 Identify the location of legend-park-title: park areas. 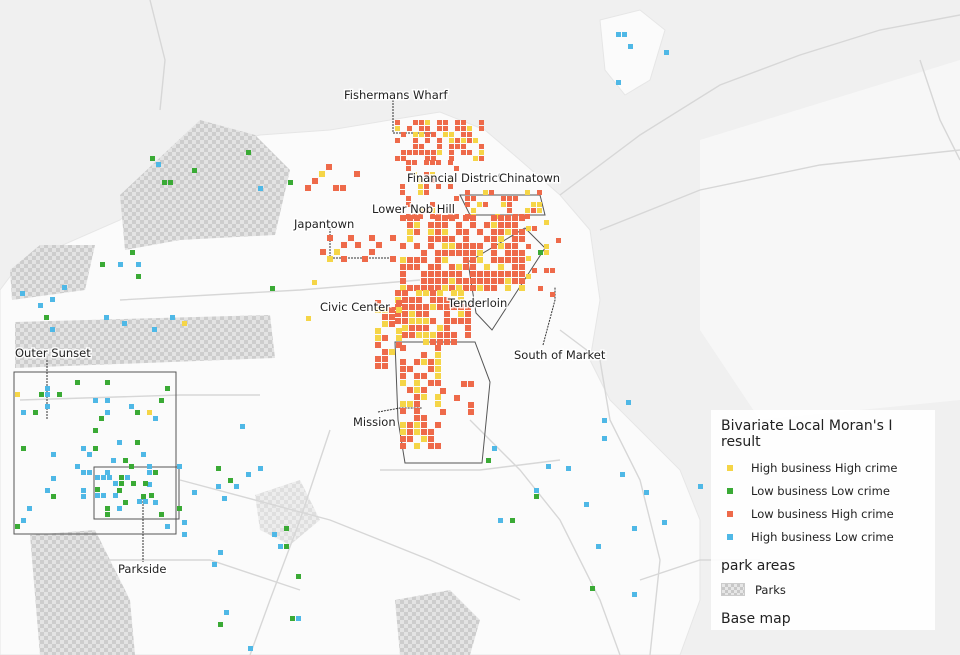
(758, 566).